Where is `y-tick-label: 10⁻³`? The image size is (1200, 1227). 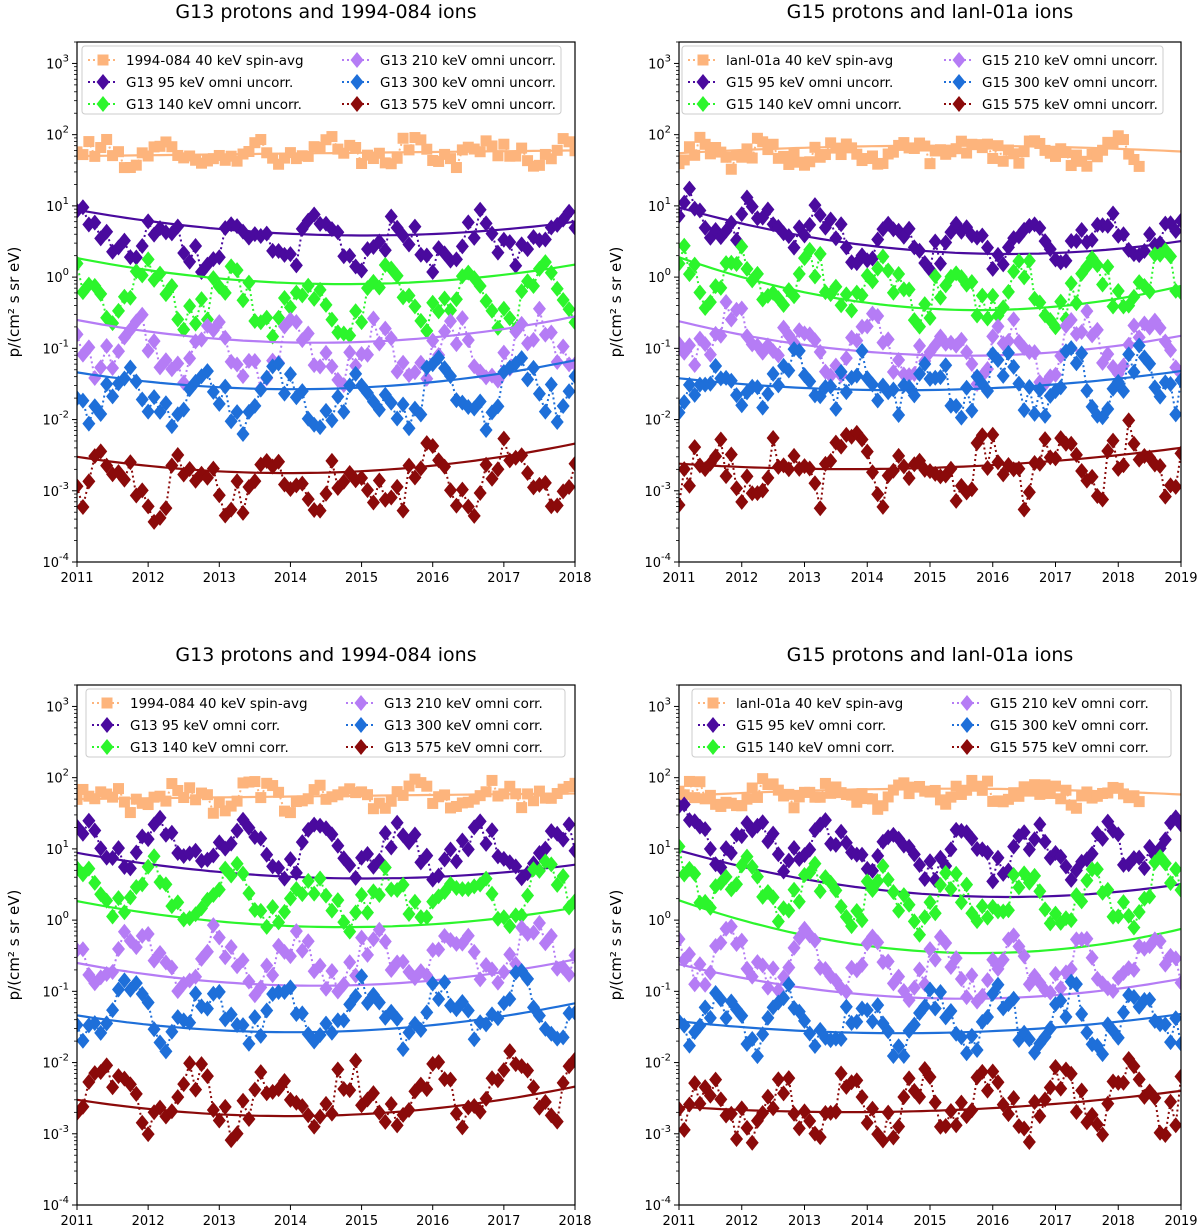
y-tick-label: 10⁻³ is located at coordinates (657, 490).